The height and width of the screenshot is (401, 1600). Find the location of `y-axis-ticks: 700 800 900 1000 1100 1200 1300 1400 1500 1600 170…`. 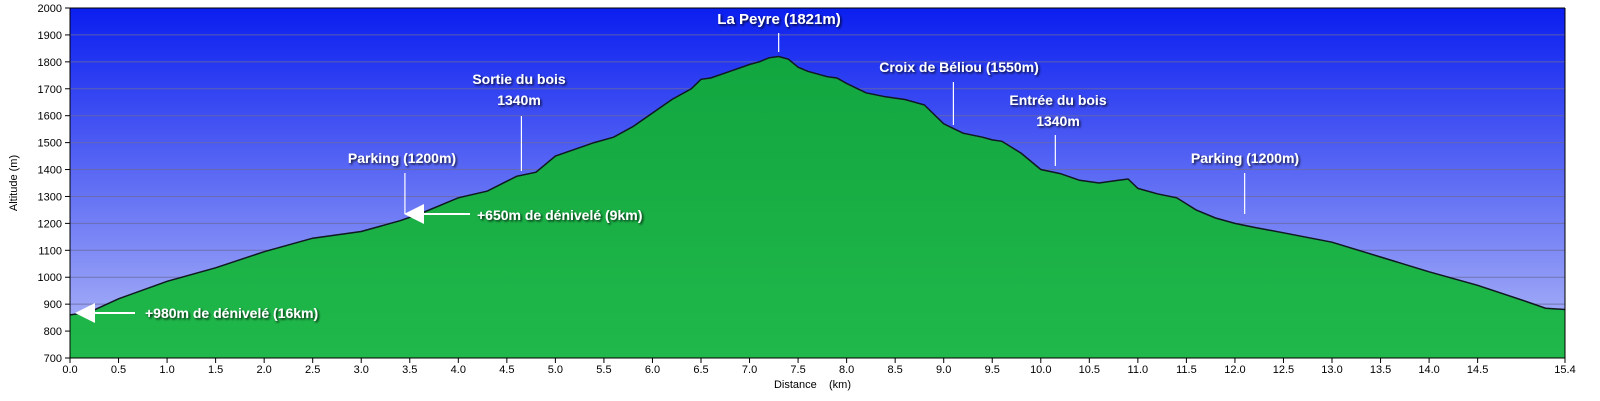

y-axis-ticks: 700 800 900 1000 1100 1200 1300 1400 1500 1600 170… is located at coordinates (54, 184).